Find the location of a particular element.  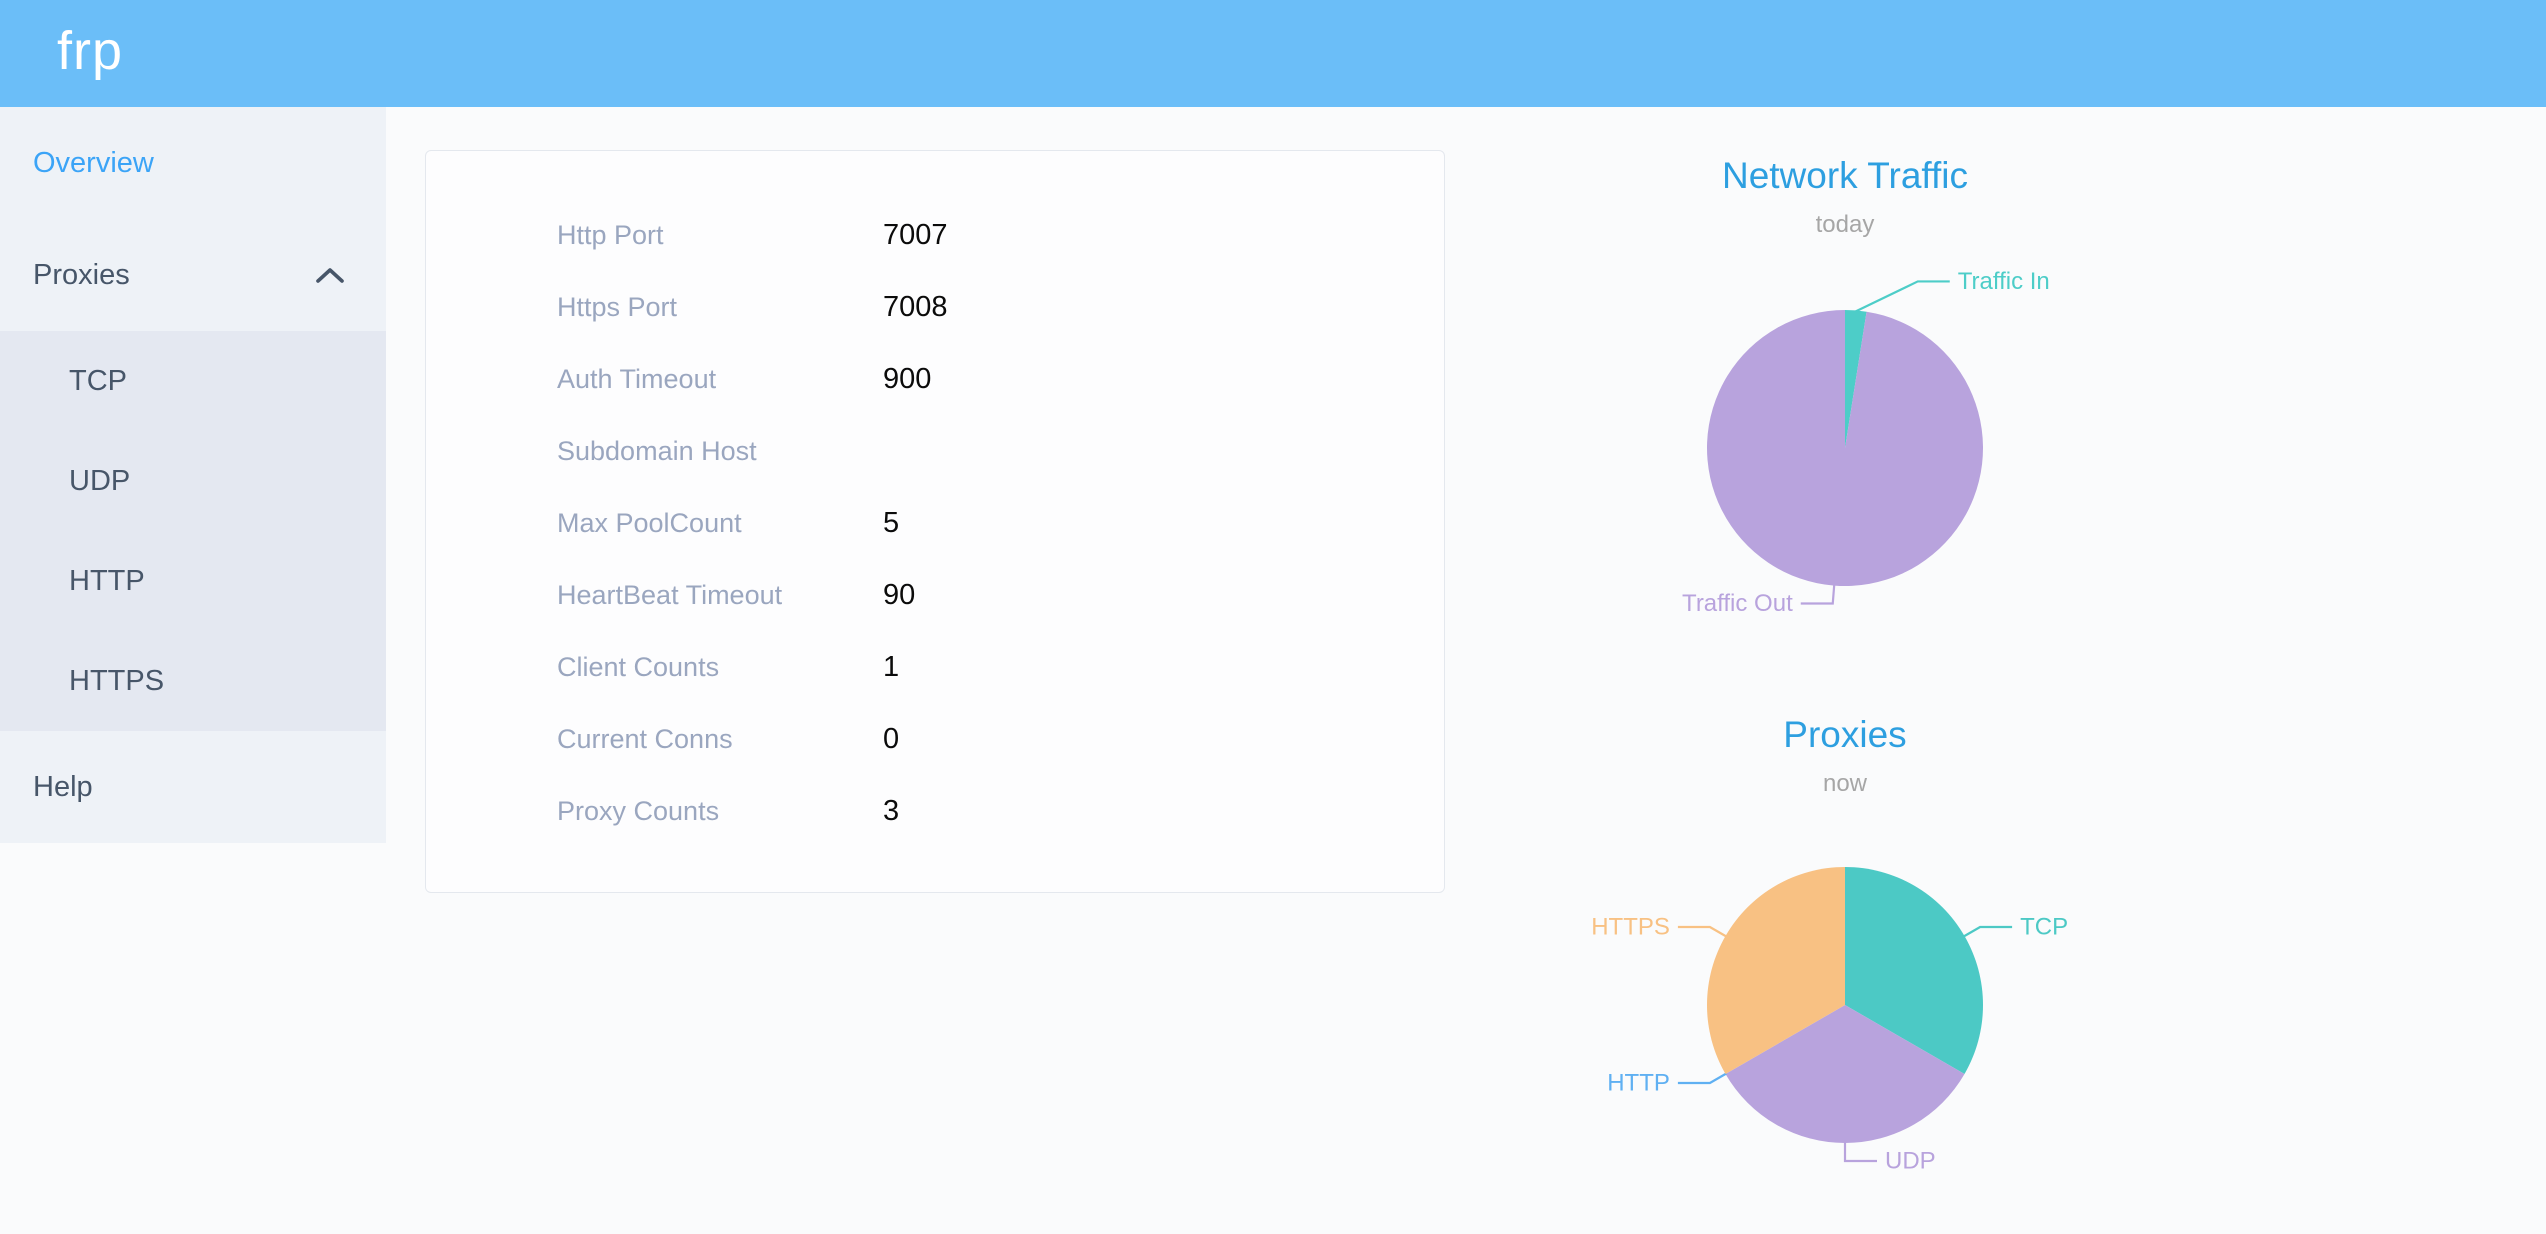

info-label: Current Conns is located at coordinates (645, 739).